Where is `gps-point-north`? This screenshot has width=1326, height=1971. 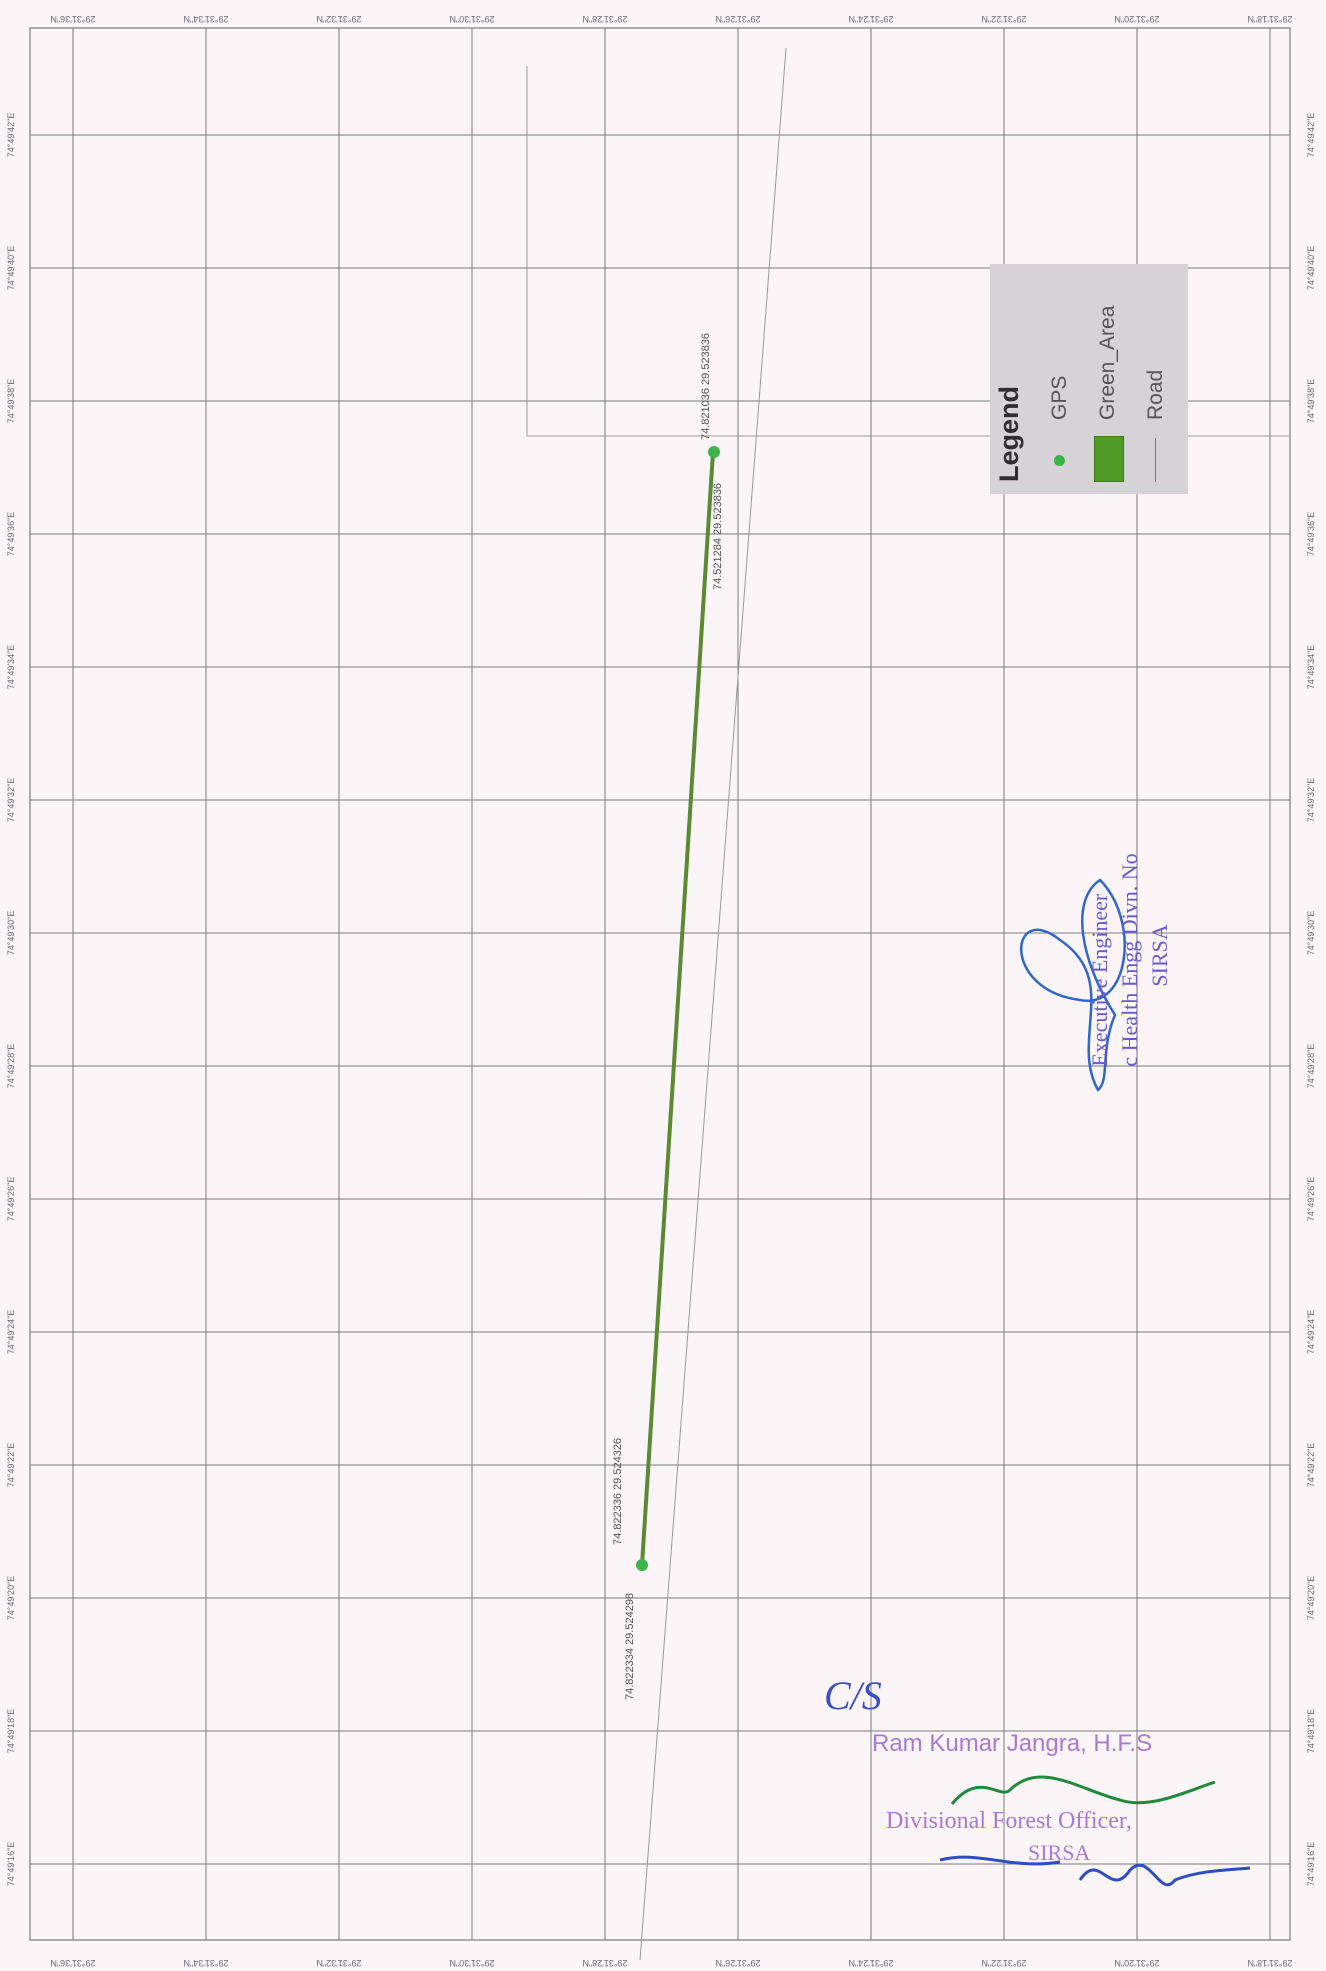
gps-point-north is located at coordinates (714, 452).